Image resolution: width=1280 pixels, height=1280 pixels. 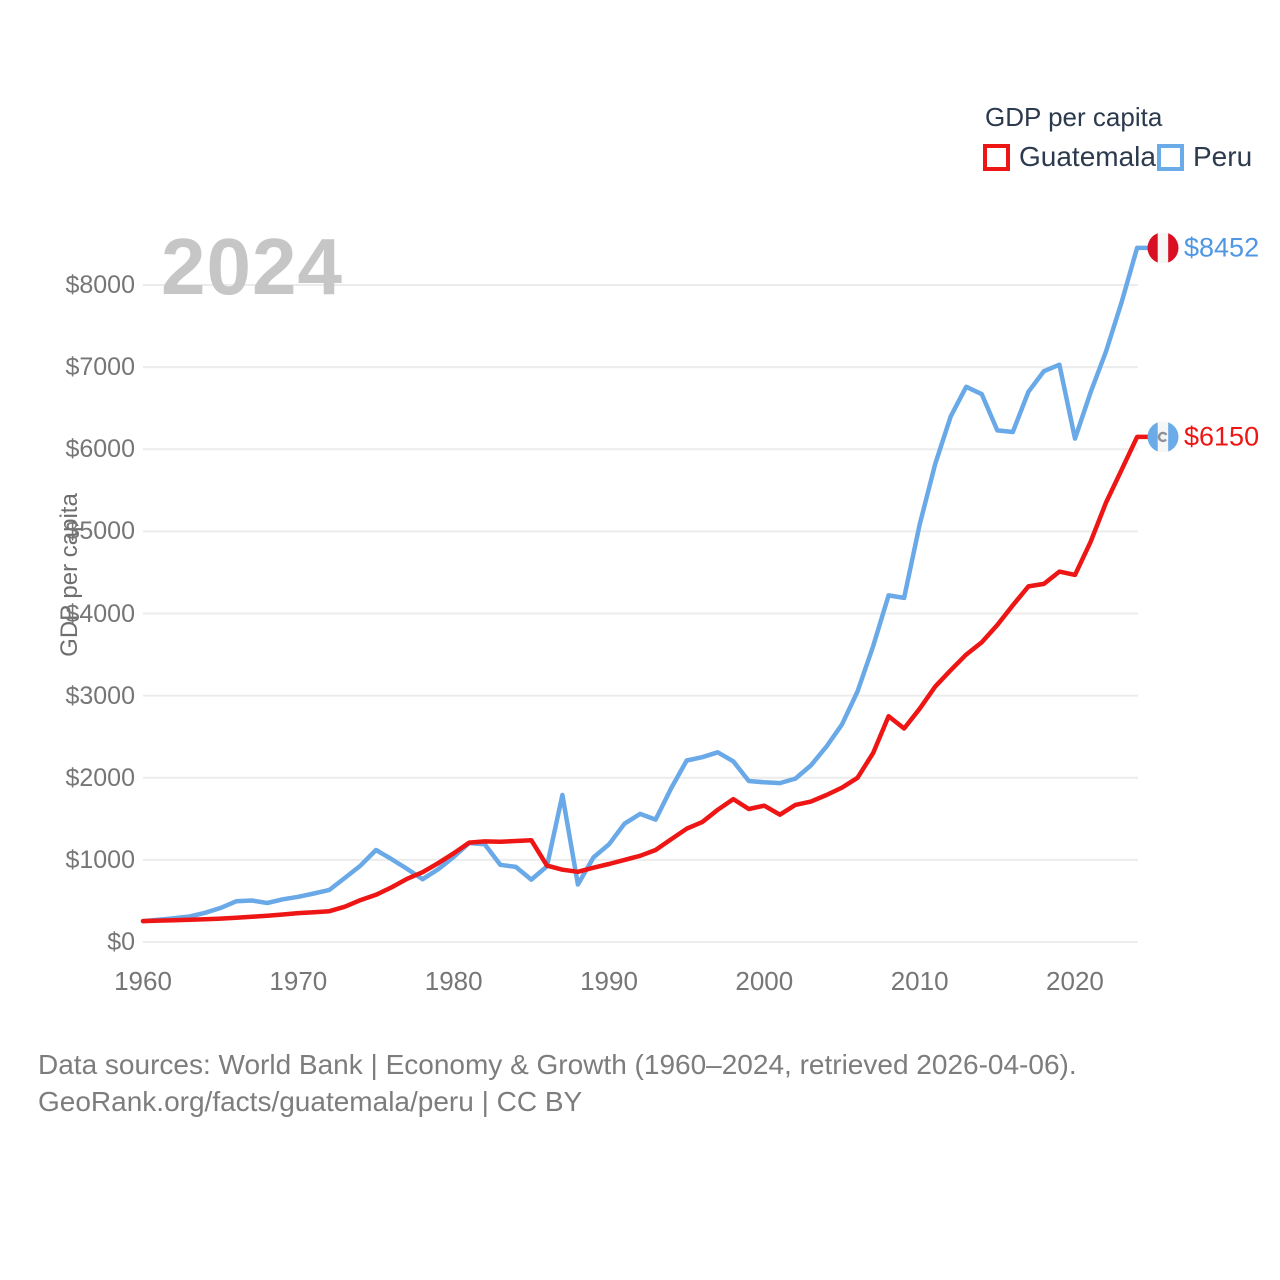 What do you see at coordinates (1075, 981) in the screenshot?
I see `x-tick-2020: 2020` at bounding box center [1075, 981].